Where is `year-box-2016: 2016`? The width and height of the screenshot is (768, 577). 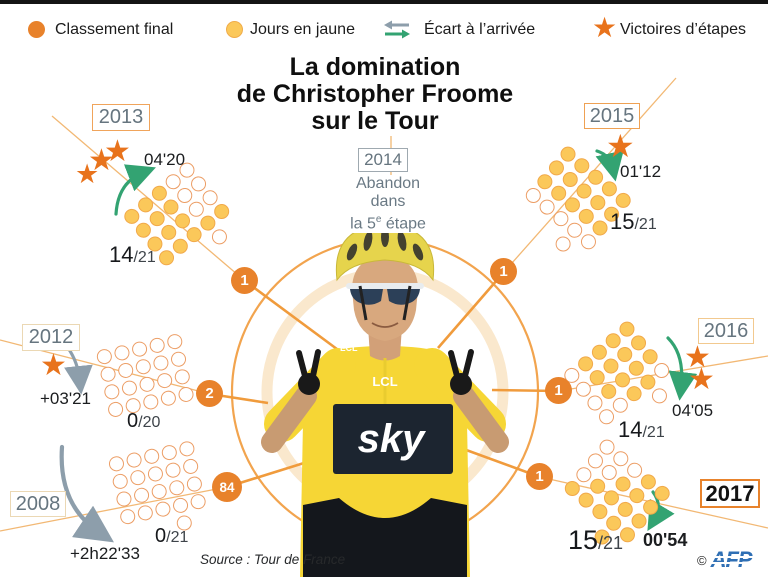
year-box-2016: 2016 is located at coordinates (726, 331).